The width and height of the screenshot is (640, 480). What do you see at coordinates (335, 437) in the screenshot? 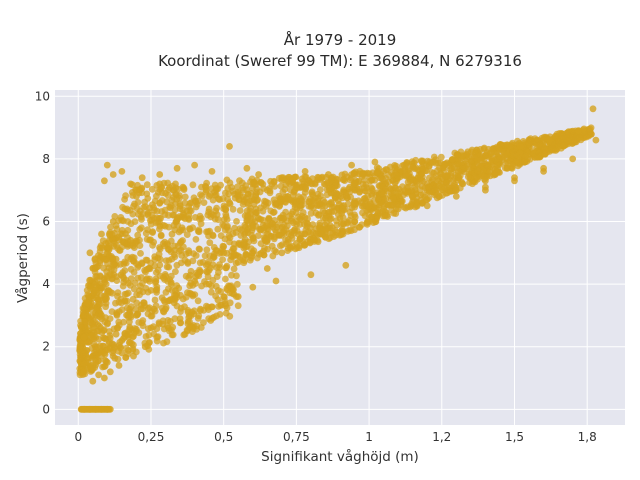
I see `x-axis-ticks: 0 0,25 0,5 0,75 1 1,2 1,5 1,8` at bounding box center [335, 437].